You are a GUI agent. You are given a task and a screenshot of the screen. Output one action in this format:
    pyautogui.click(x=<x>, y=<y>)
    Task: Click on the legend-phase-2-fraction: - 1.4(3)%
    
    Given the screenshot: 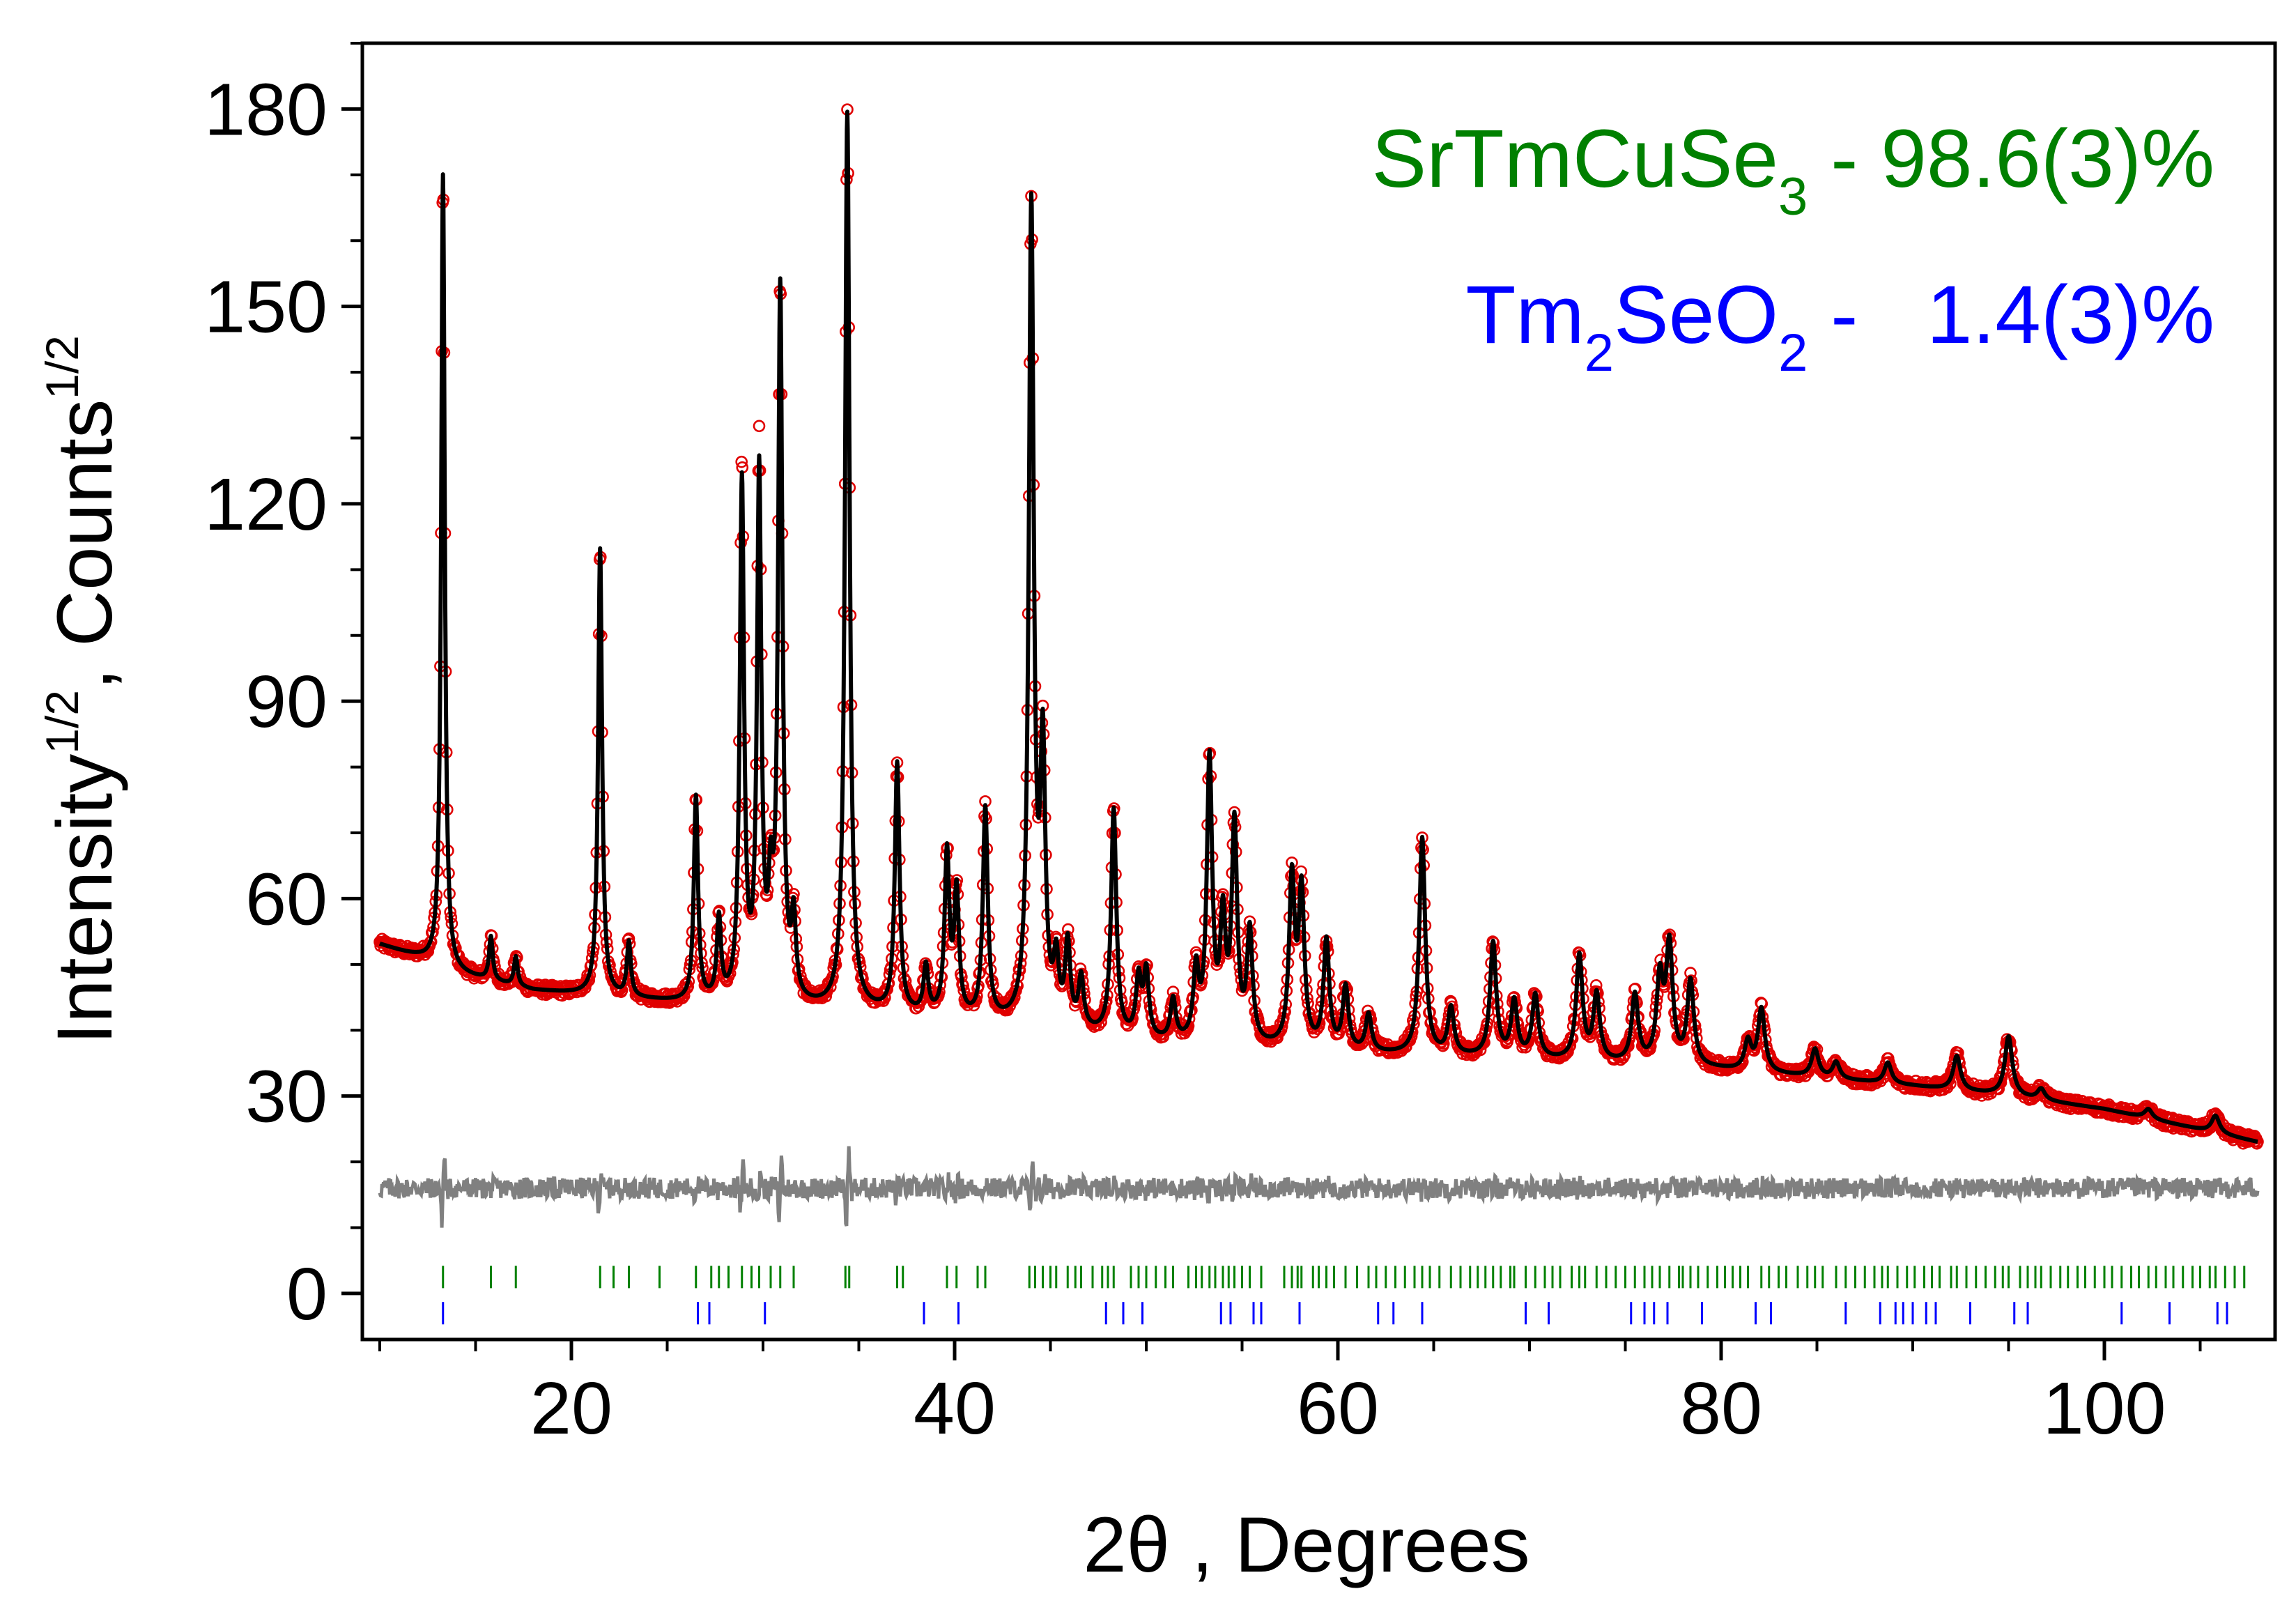 What is the action you would take?
    pyautogui.click(x=2011, y=315)
    